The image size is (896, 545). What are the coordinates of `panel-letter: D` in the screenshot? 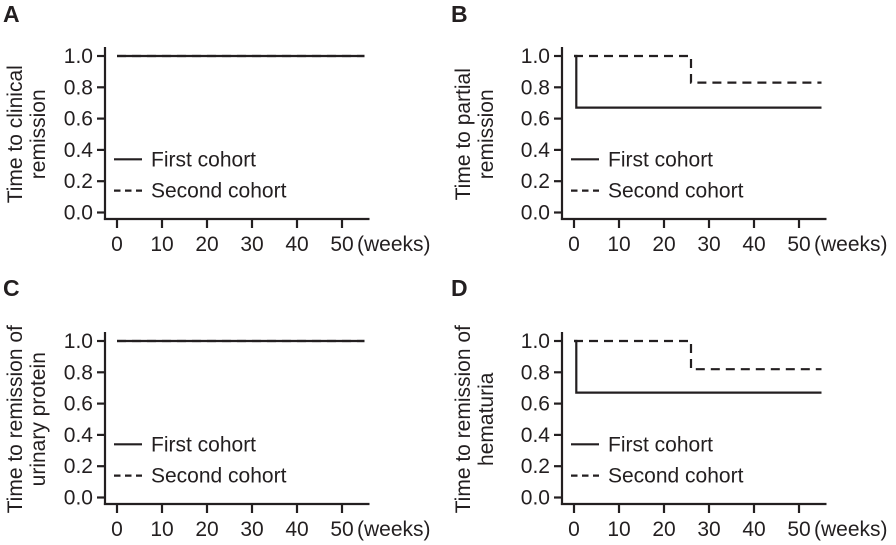 It's located at (459, 288).